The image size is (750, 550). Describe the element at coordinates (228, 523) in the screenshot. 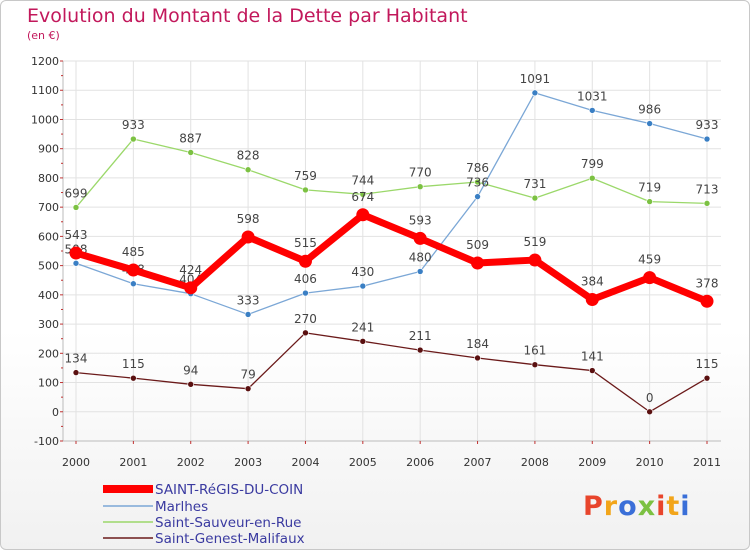

I see `legend-label: Saint-Sauveur-en-Rue` at that location.